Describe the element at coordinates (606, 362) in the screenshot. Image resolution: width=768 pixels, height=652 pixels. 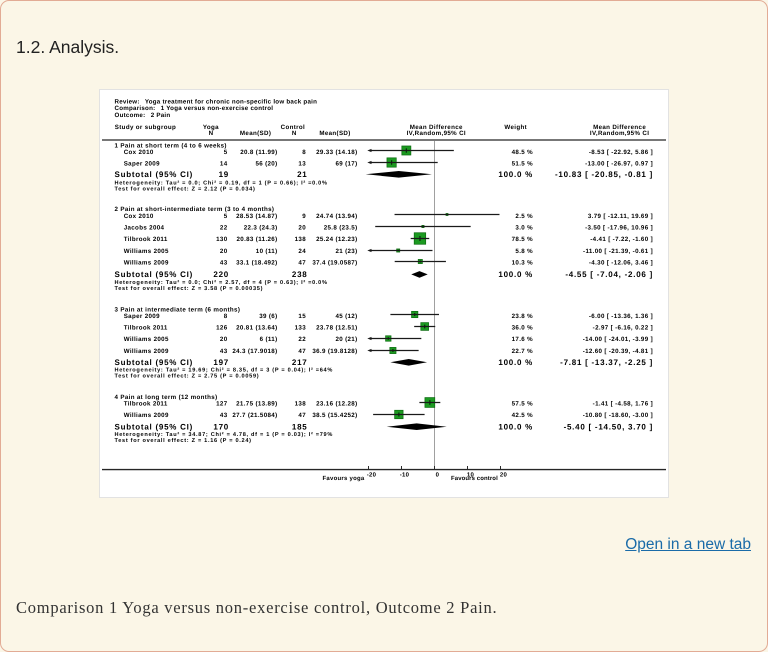
I see `svg-text: -7.81 [ -13.37, -2.25 ]` at that location.